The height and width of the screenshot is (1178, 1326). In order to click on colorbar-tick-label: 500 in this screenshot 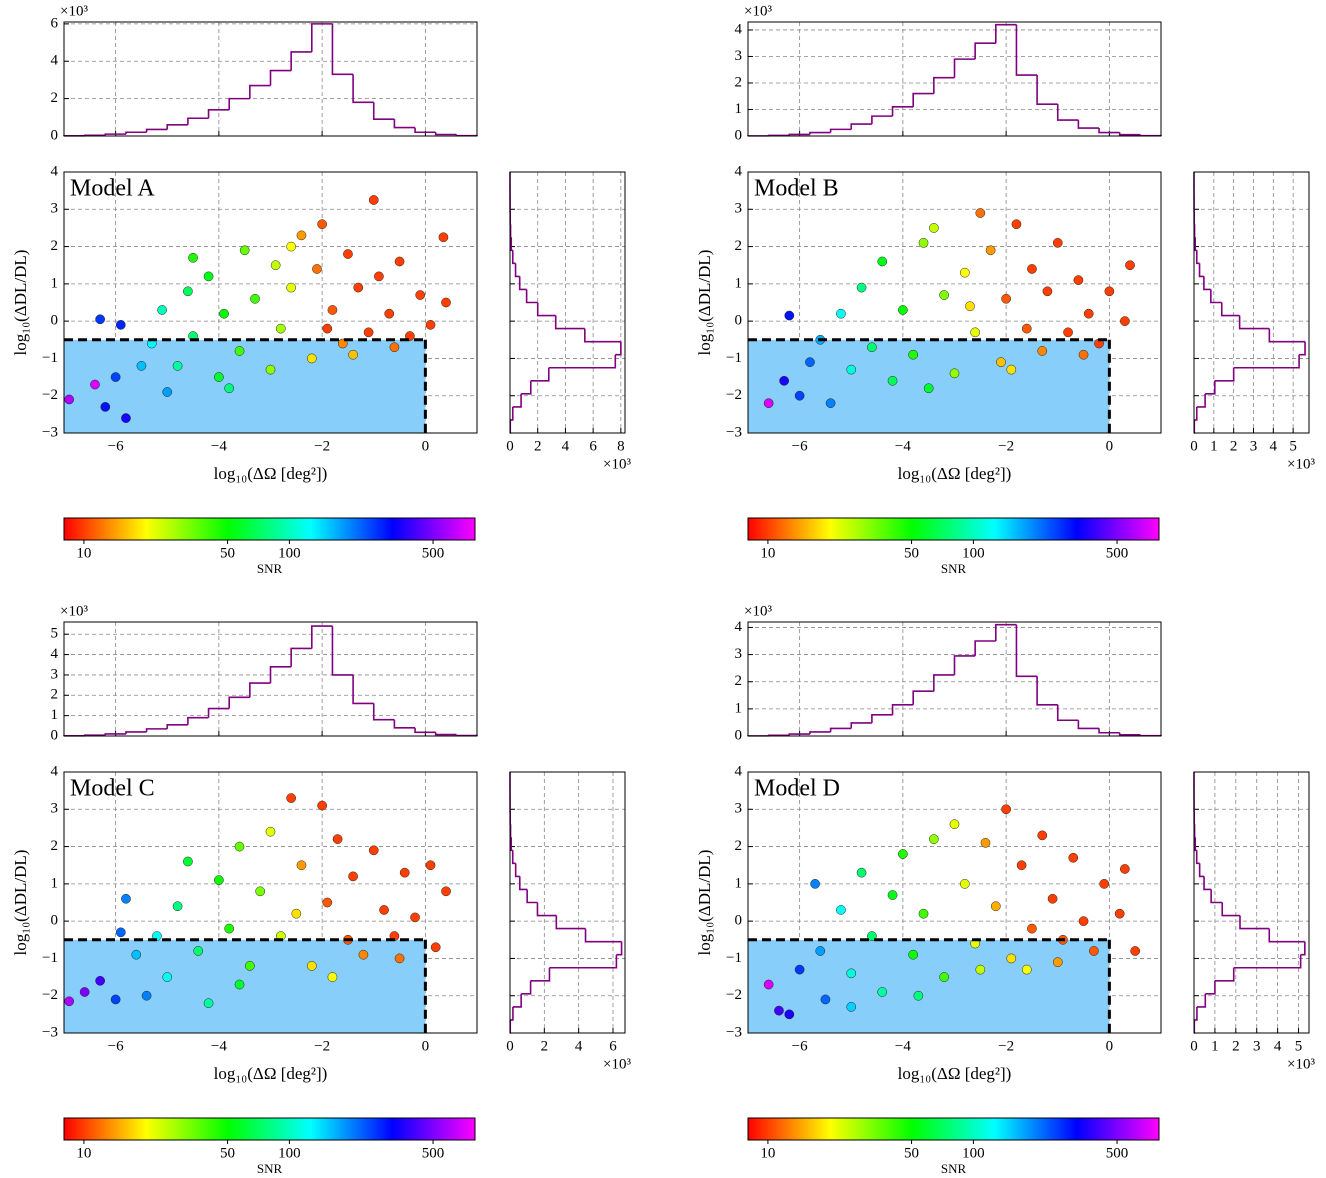, I will do `click(1117, 553)`.